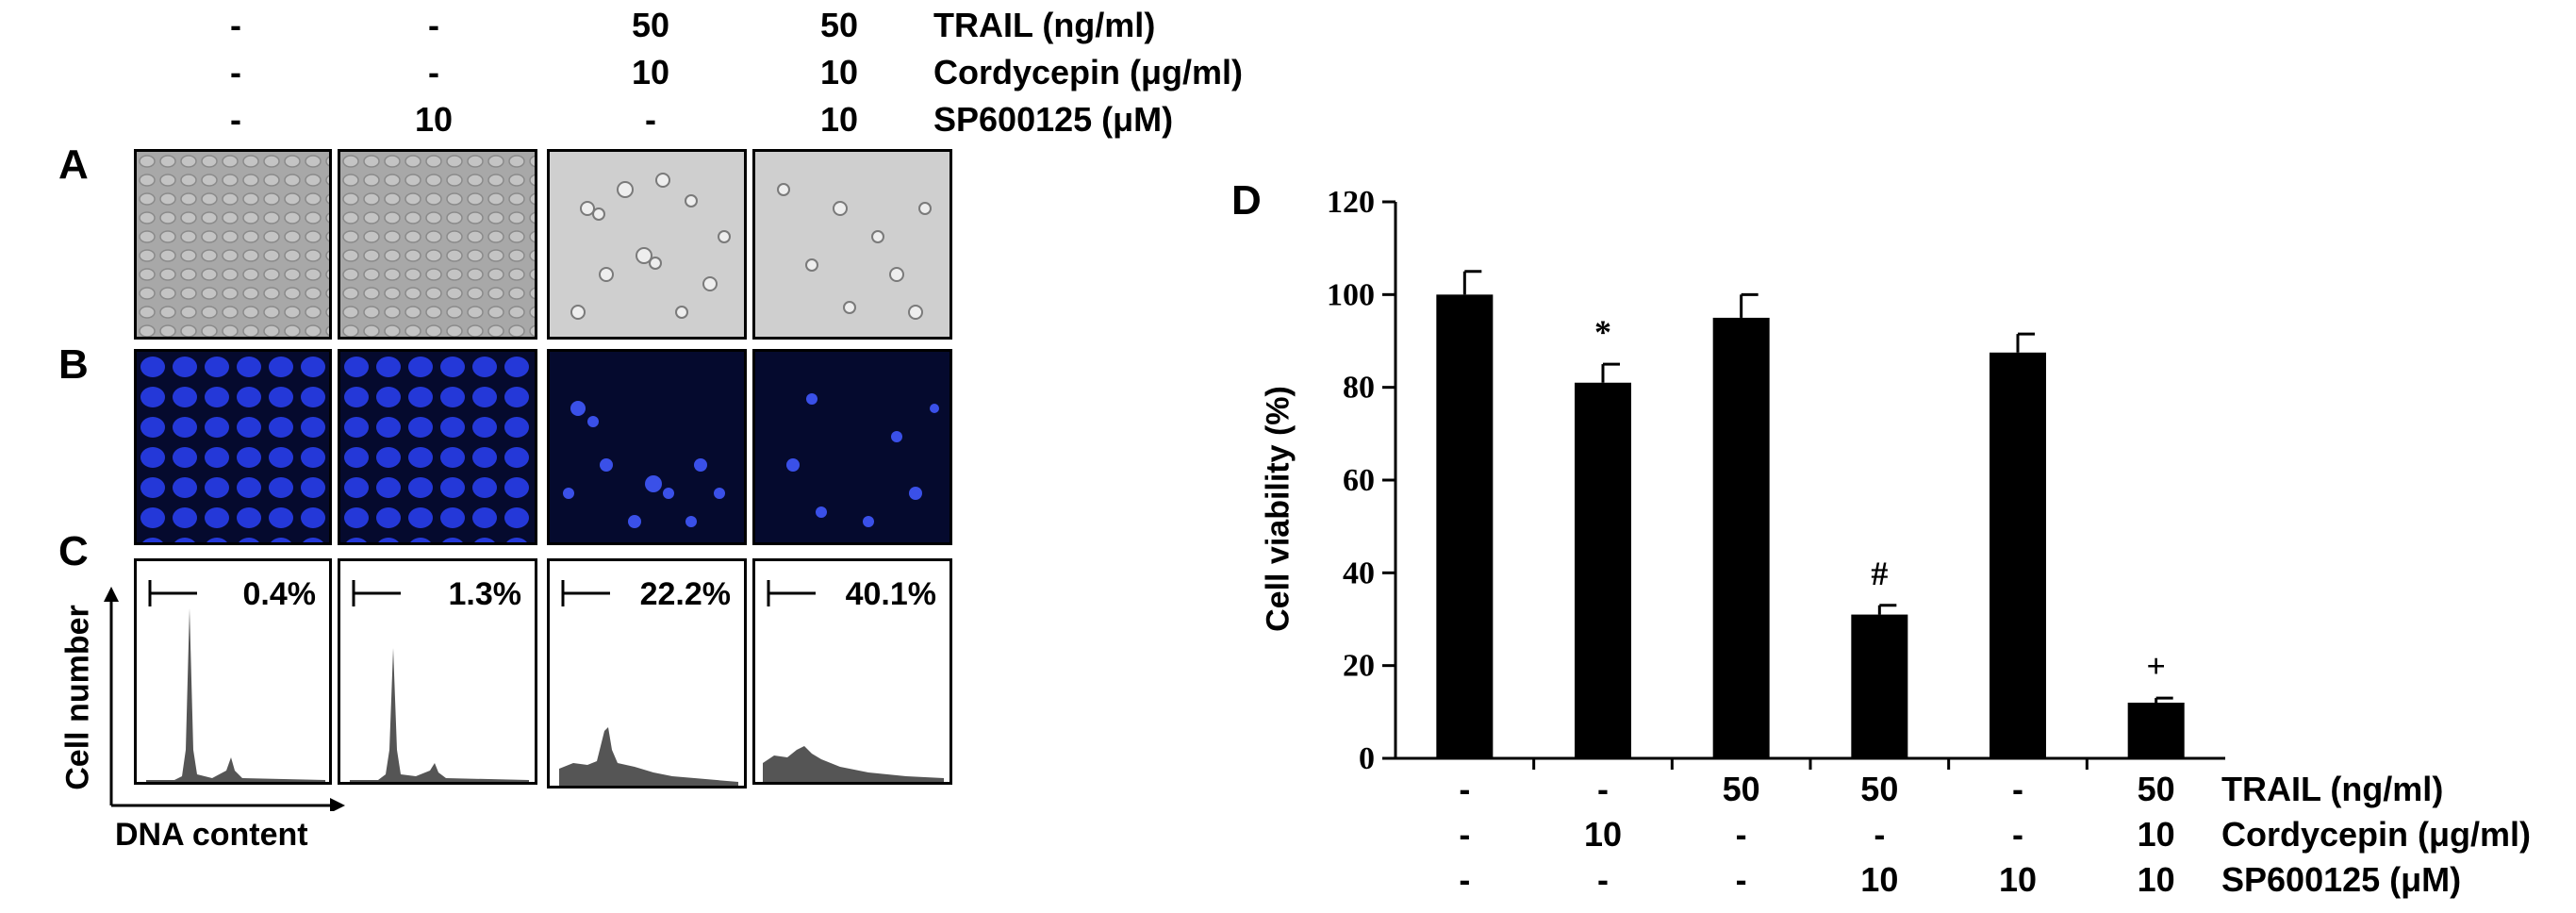  Describe the element at coordinates (235, 25) in the screenshot. I see `header-trail-col1: -` at that location.